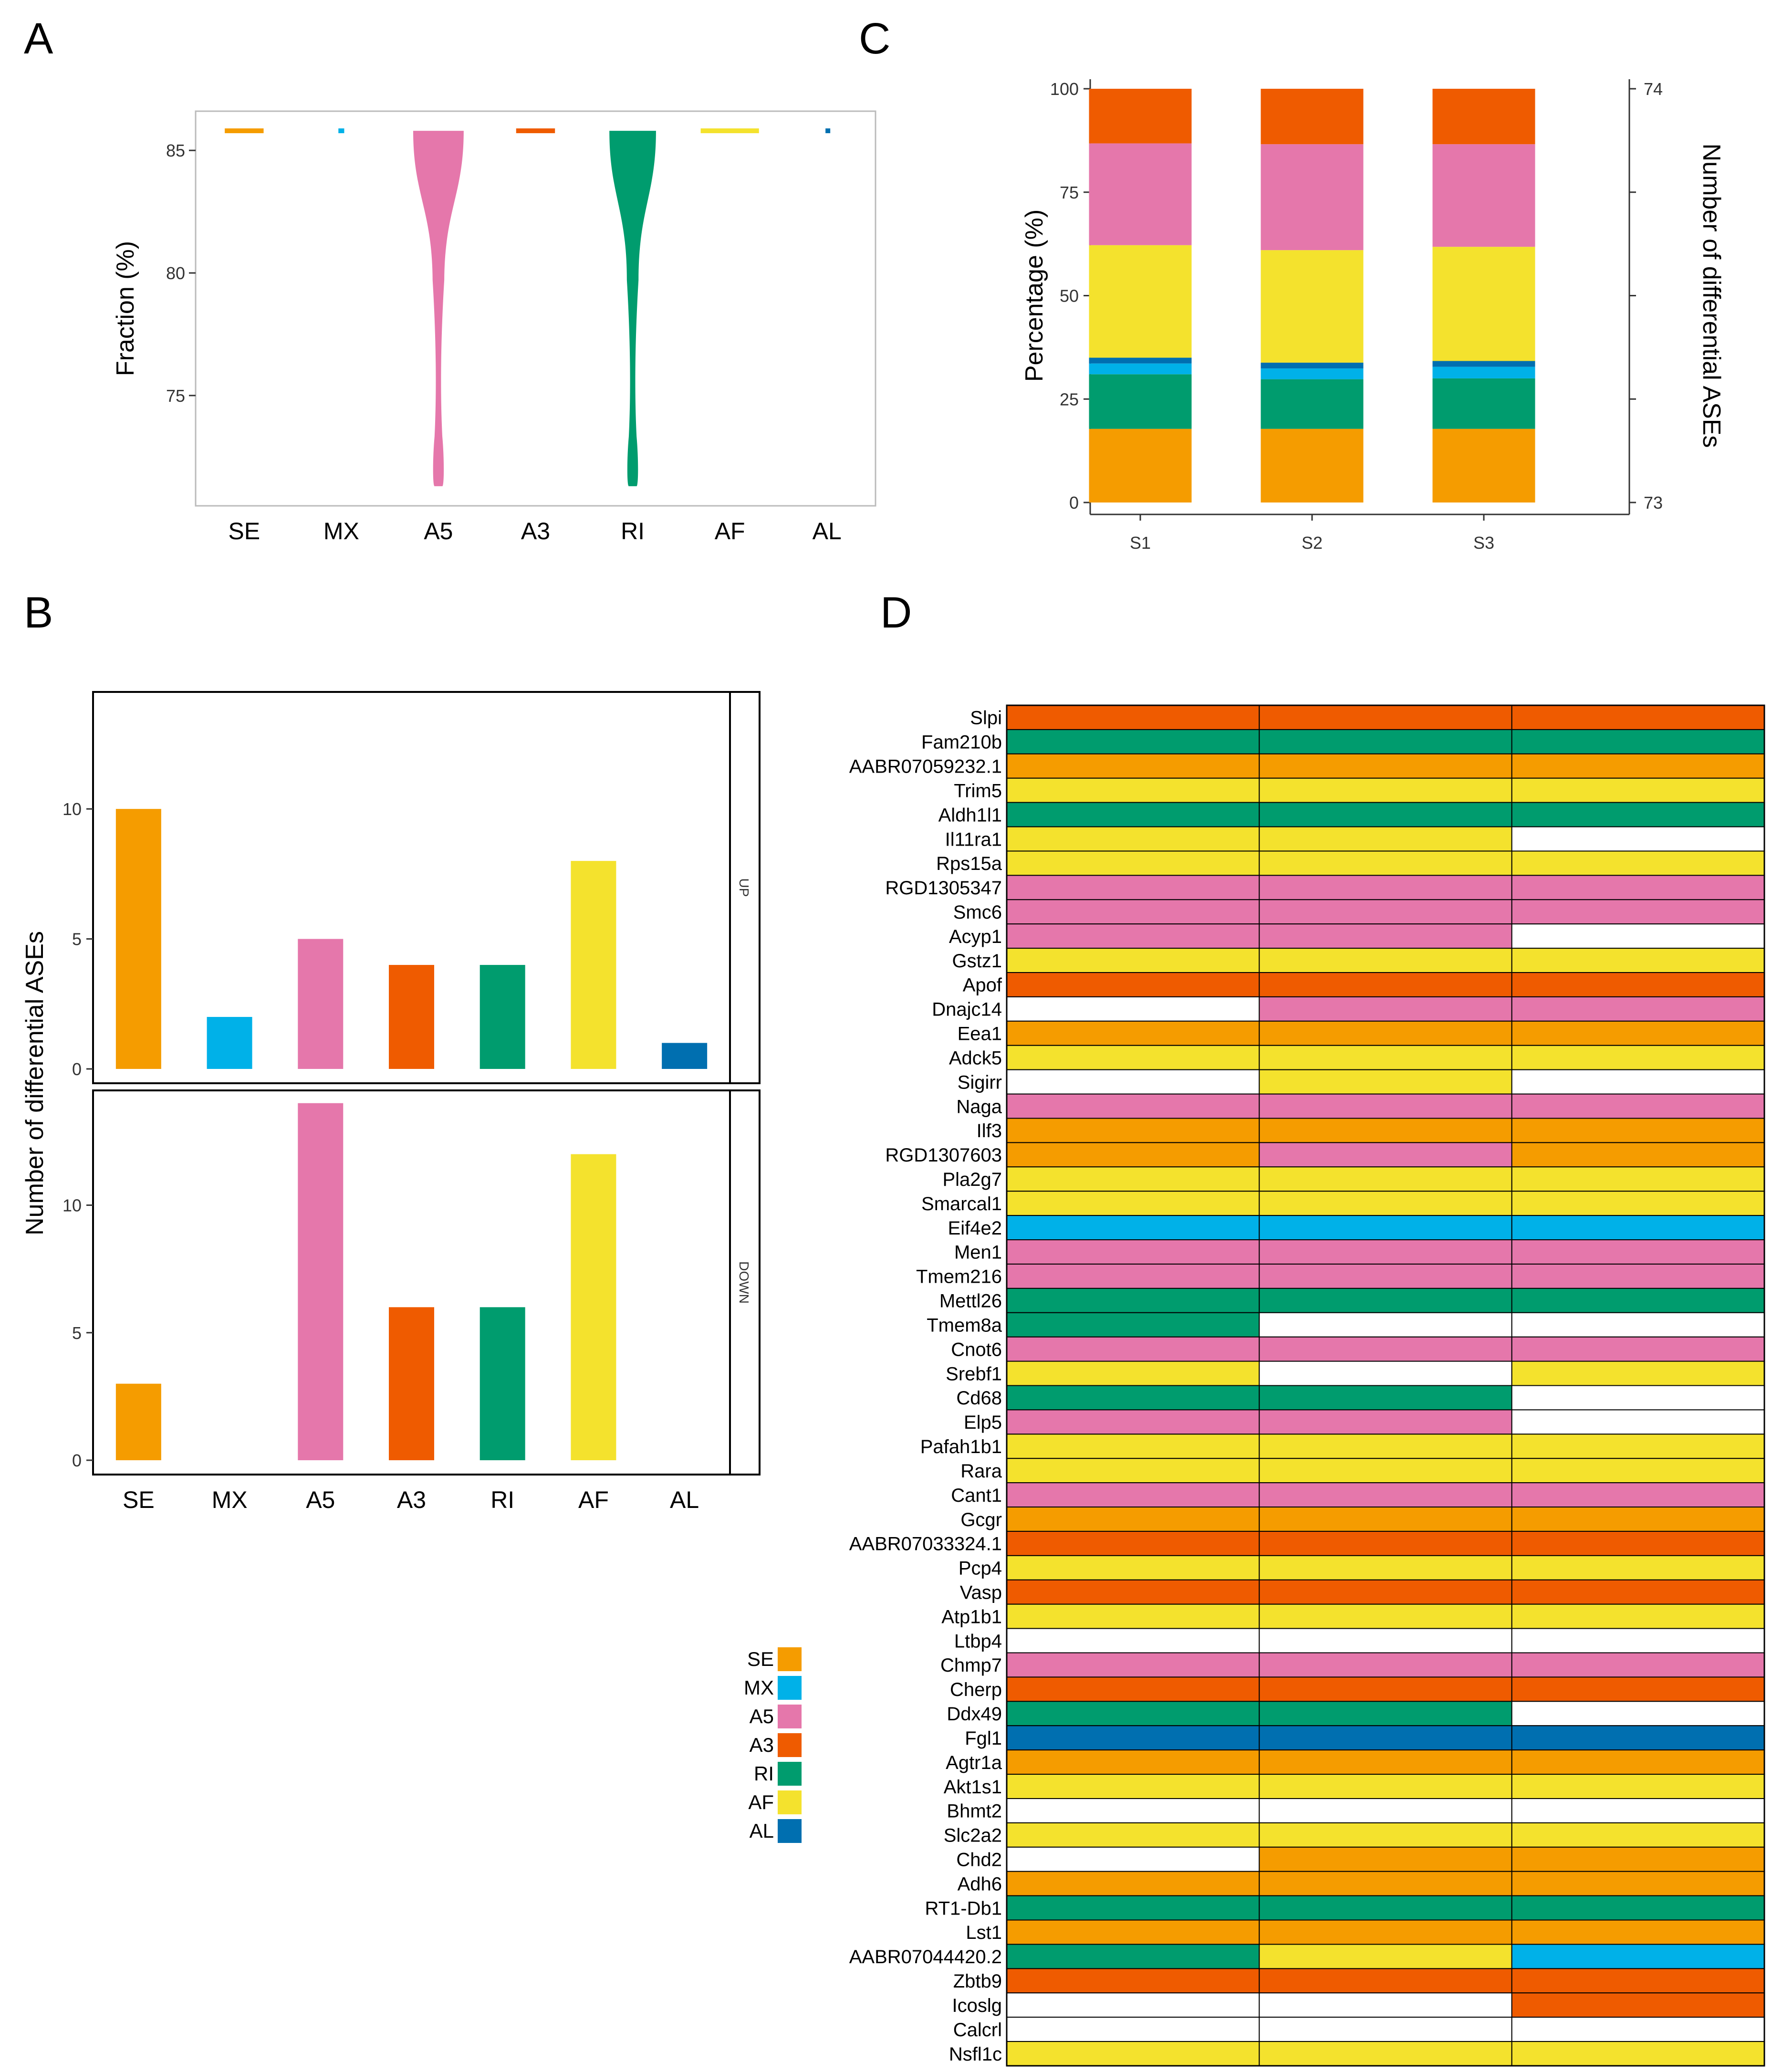 Image resolution: width=1772 pixels, height=2072 pixels. Describe the element at coordinates (760, 1659) in the screenshot. I see `legend-label-SE: SE` at that location.